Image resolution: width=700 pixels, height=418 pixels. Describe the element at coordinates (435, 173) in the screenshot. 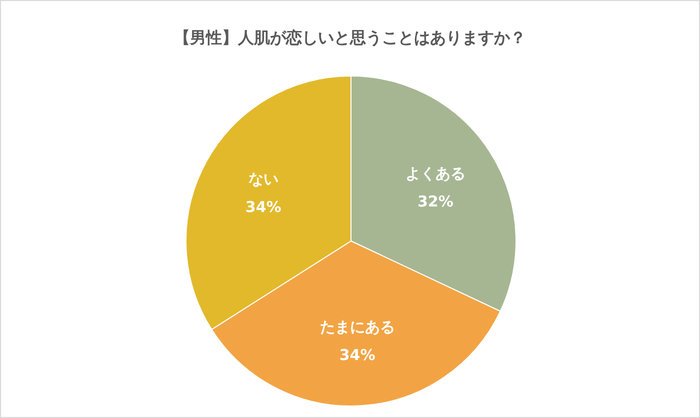

I see `slice-label: よくある` at that location.